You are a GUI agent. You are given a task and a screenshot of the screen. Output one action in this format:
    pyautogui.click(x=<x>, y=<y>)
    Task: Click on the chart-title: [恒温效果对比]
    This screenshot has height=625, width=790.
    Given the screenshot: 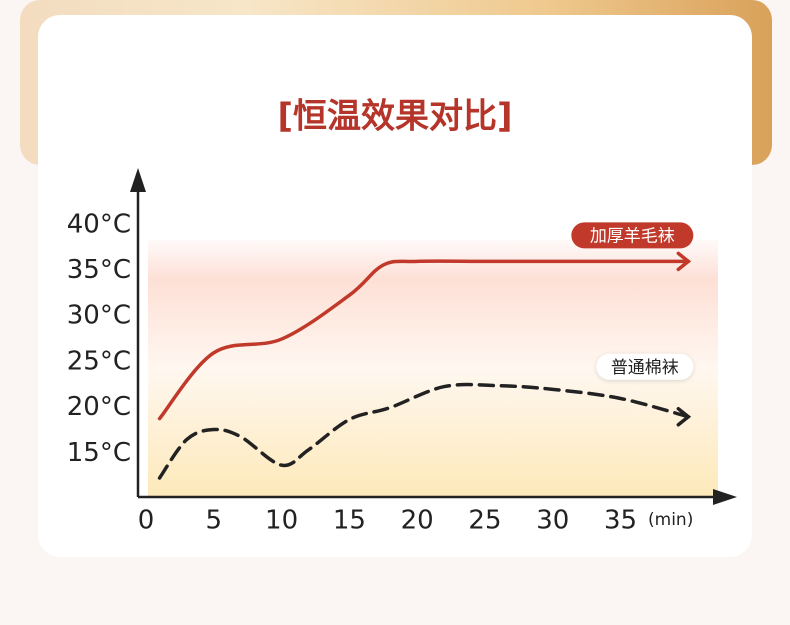 What is the action you would take?
    pyautogui.click(x=394, y=117)
    